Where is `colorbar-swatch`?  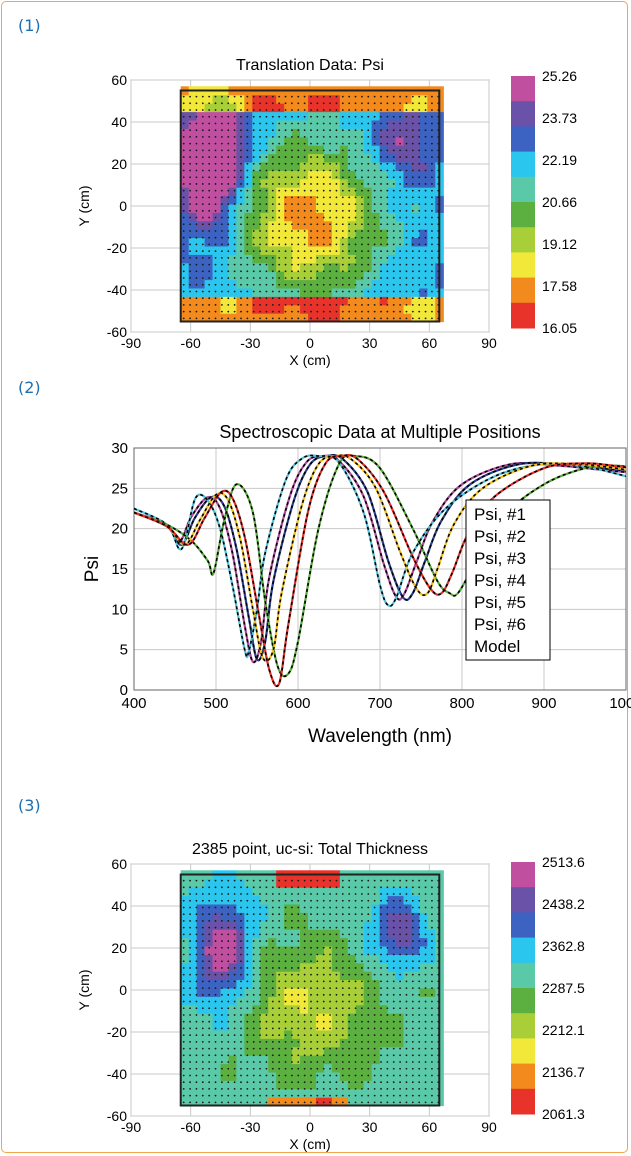 colorbar-swatch is located at coordinates (523, 1001).